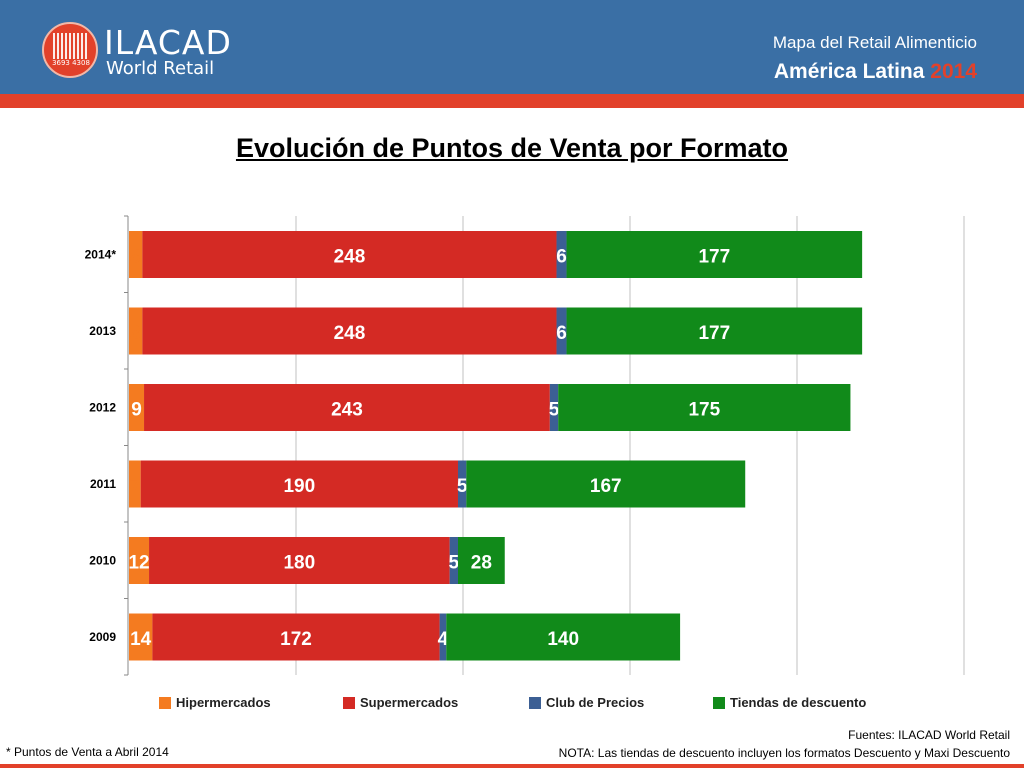 The image size is (1024, 768). What do you see at coordinates (71, 63) in the screenshot?
I see `logo-number: 3693 4308` at bounding box center [71, 63].